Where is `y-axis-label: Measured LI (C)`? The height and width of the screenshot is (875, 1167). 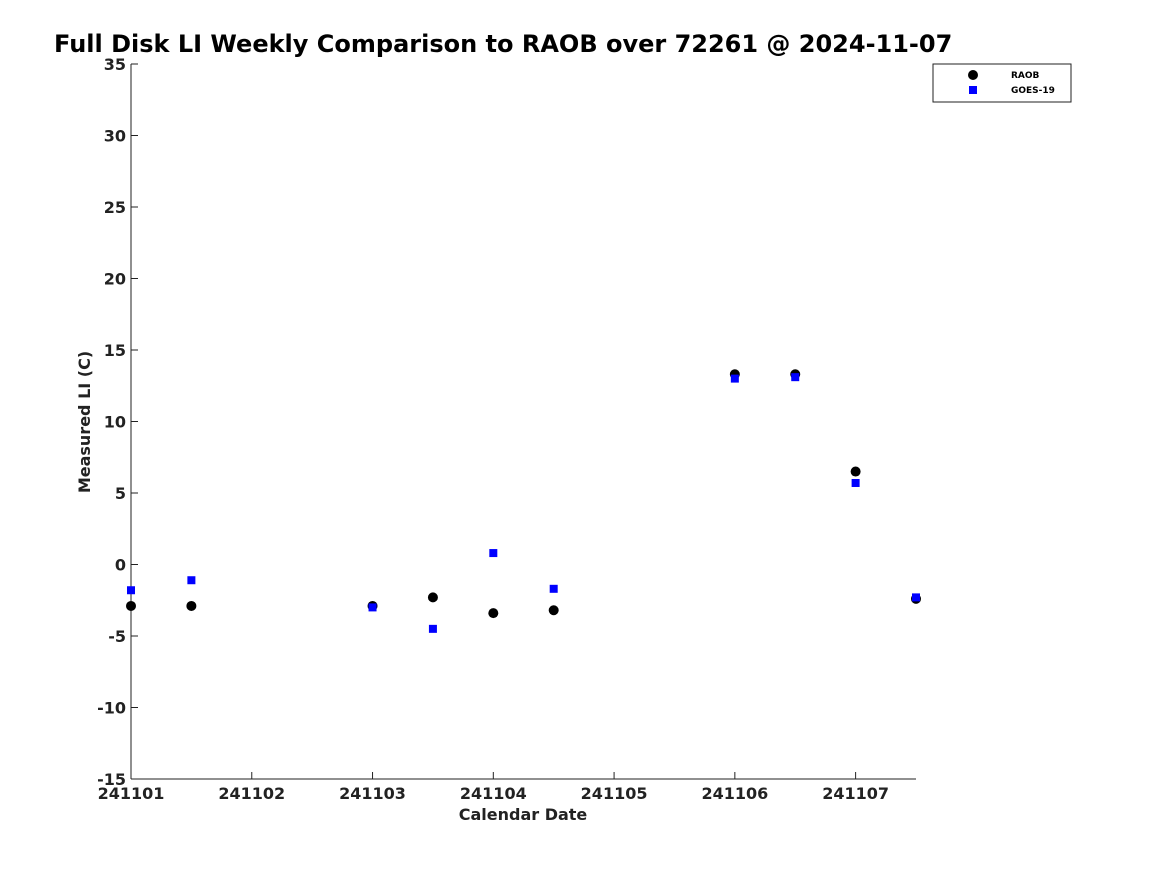 y-axis-label: Measured LI (C) is located at coordinates (84, 422).